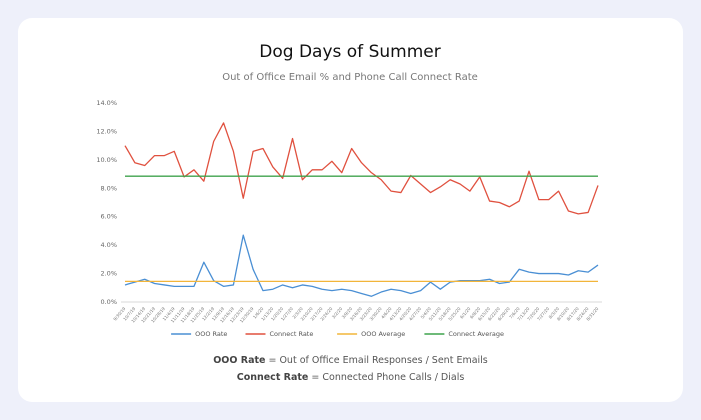 The image size is (701, 420). Describe the element at coordinates (292, 334) in the screenshot. I see `legend-label: Connect Rate` at that location.